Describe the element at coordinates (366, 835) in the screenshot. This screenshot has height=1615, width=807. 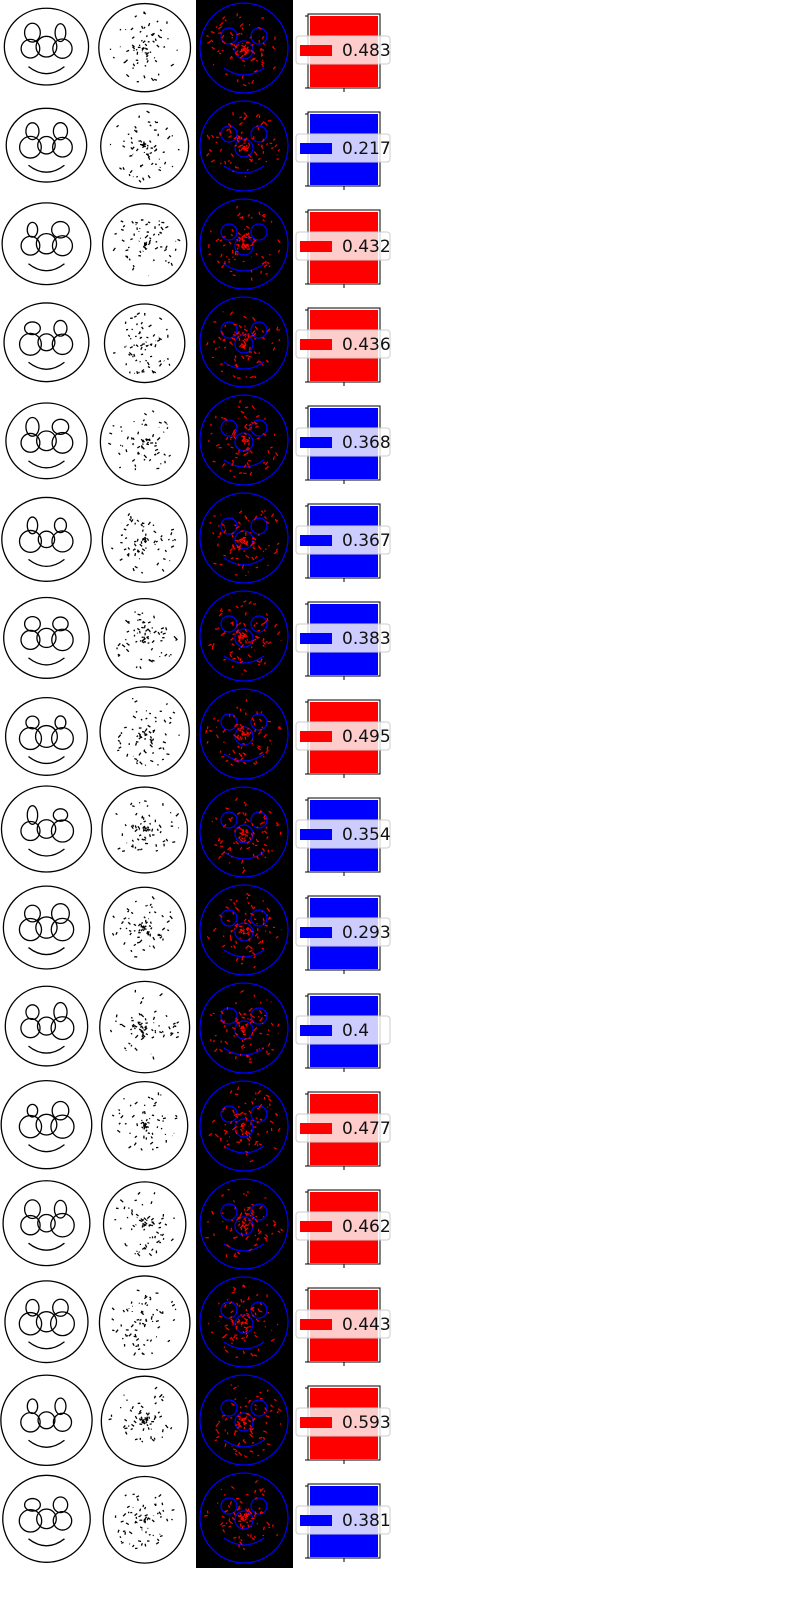
I see `legend-value-label: 0.354` at that location.